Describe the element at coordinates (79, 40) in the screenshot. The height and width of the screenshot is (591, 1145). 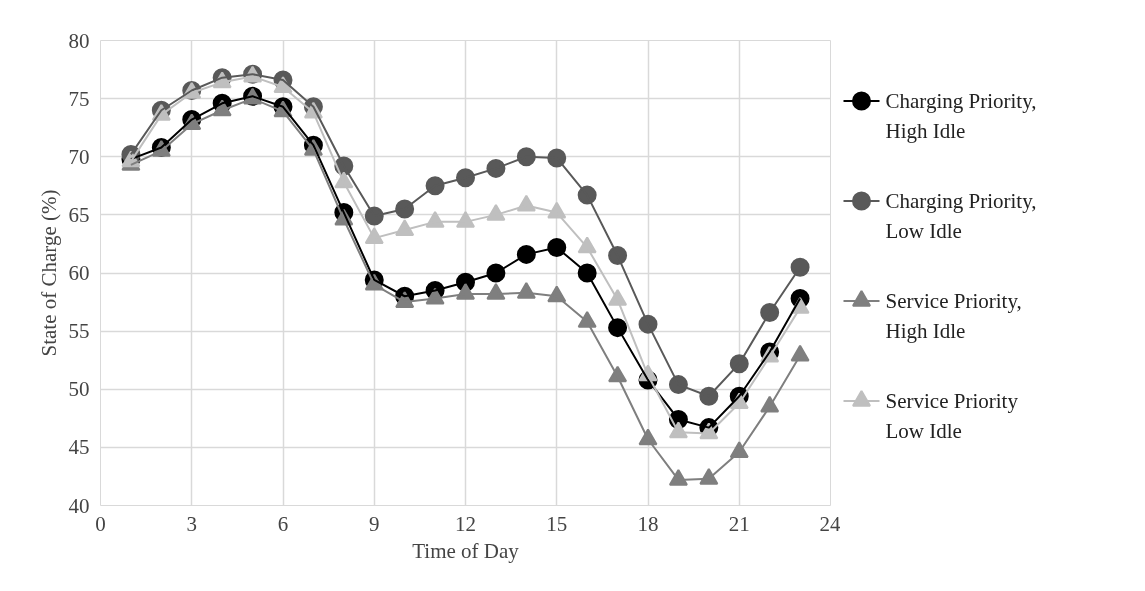
I see `y-tick-label: 80` at that location.